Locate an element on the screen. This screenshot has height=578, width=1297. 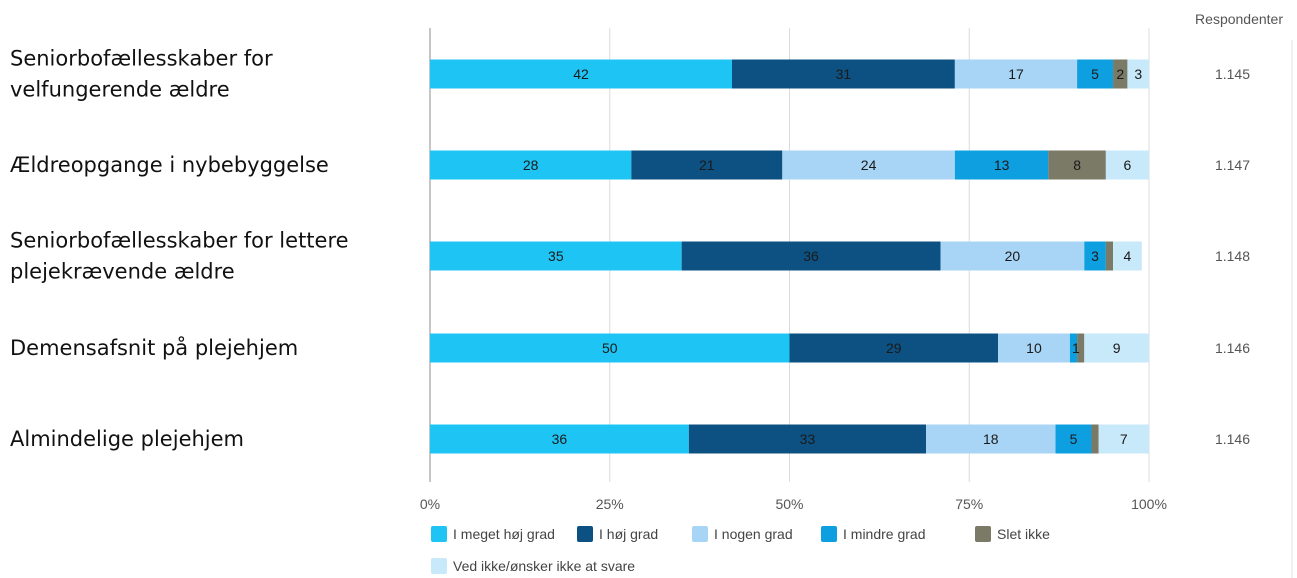
legend-item: I mindre grad is located at coordinates (873, 534).